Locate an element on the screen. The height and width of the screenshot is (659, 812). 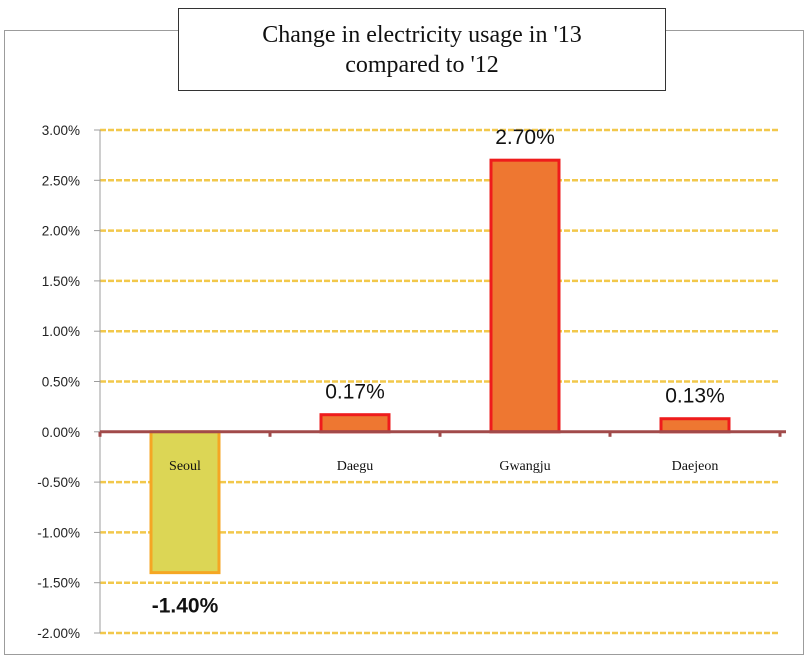
data-label-daejeon: 0.13% is located at coordinates (695, 396).